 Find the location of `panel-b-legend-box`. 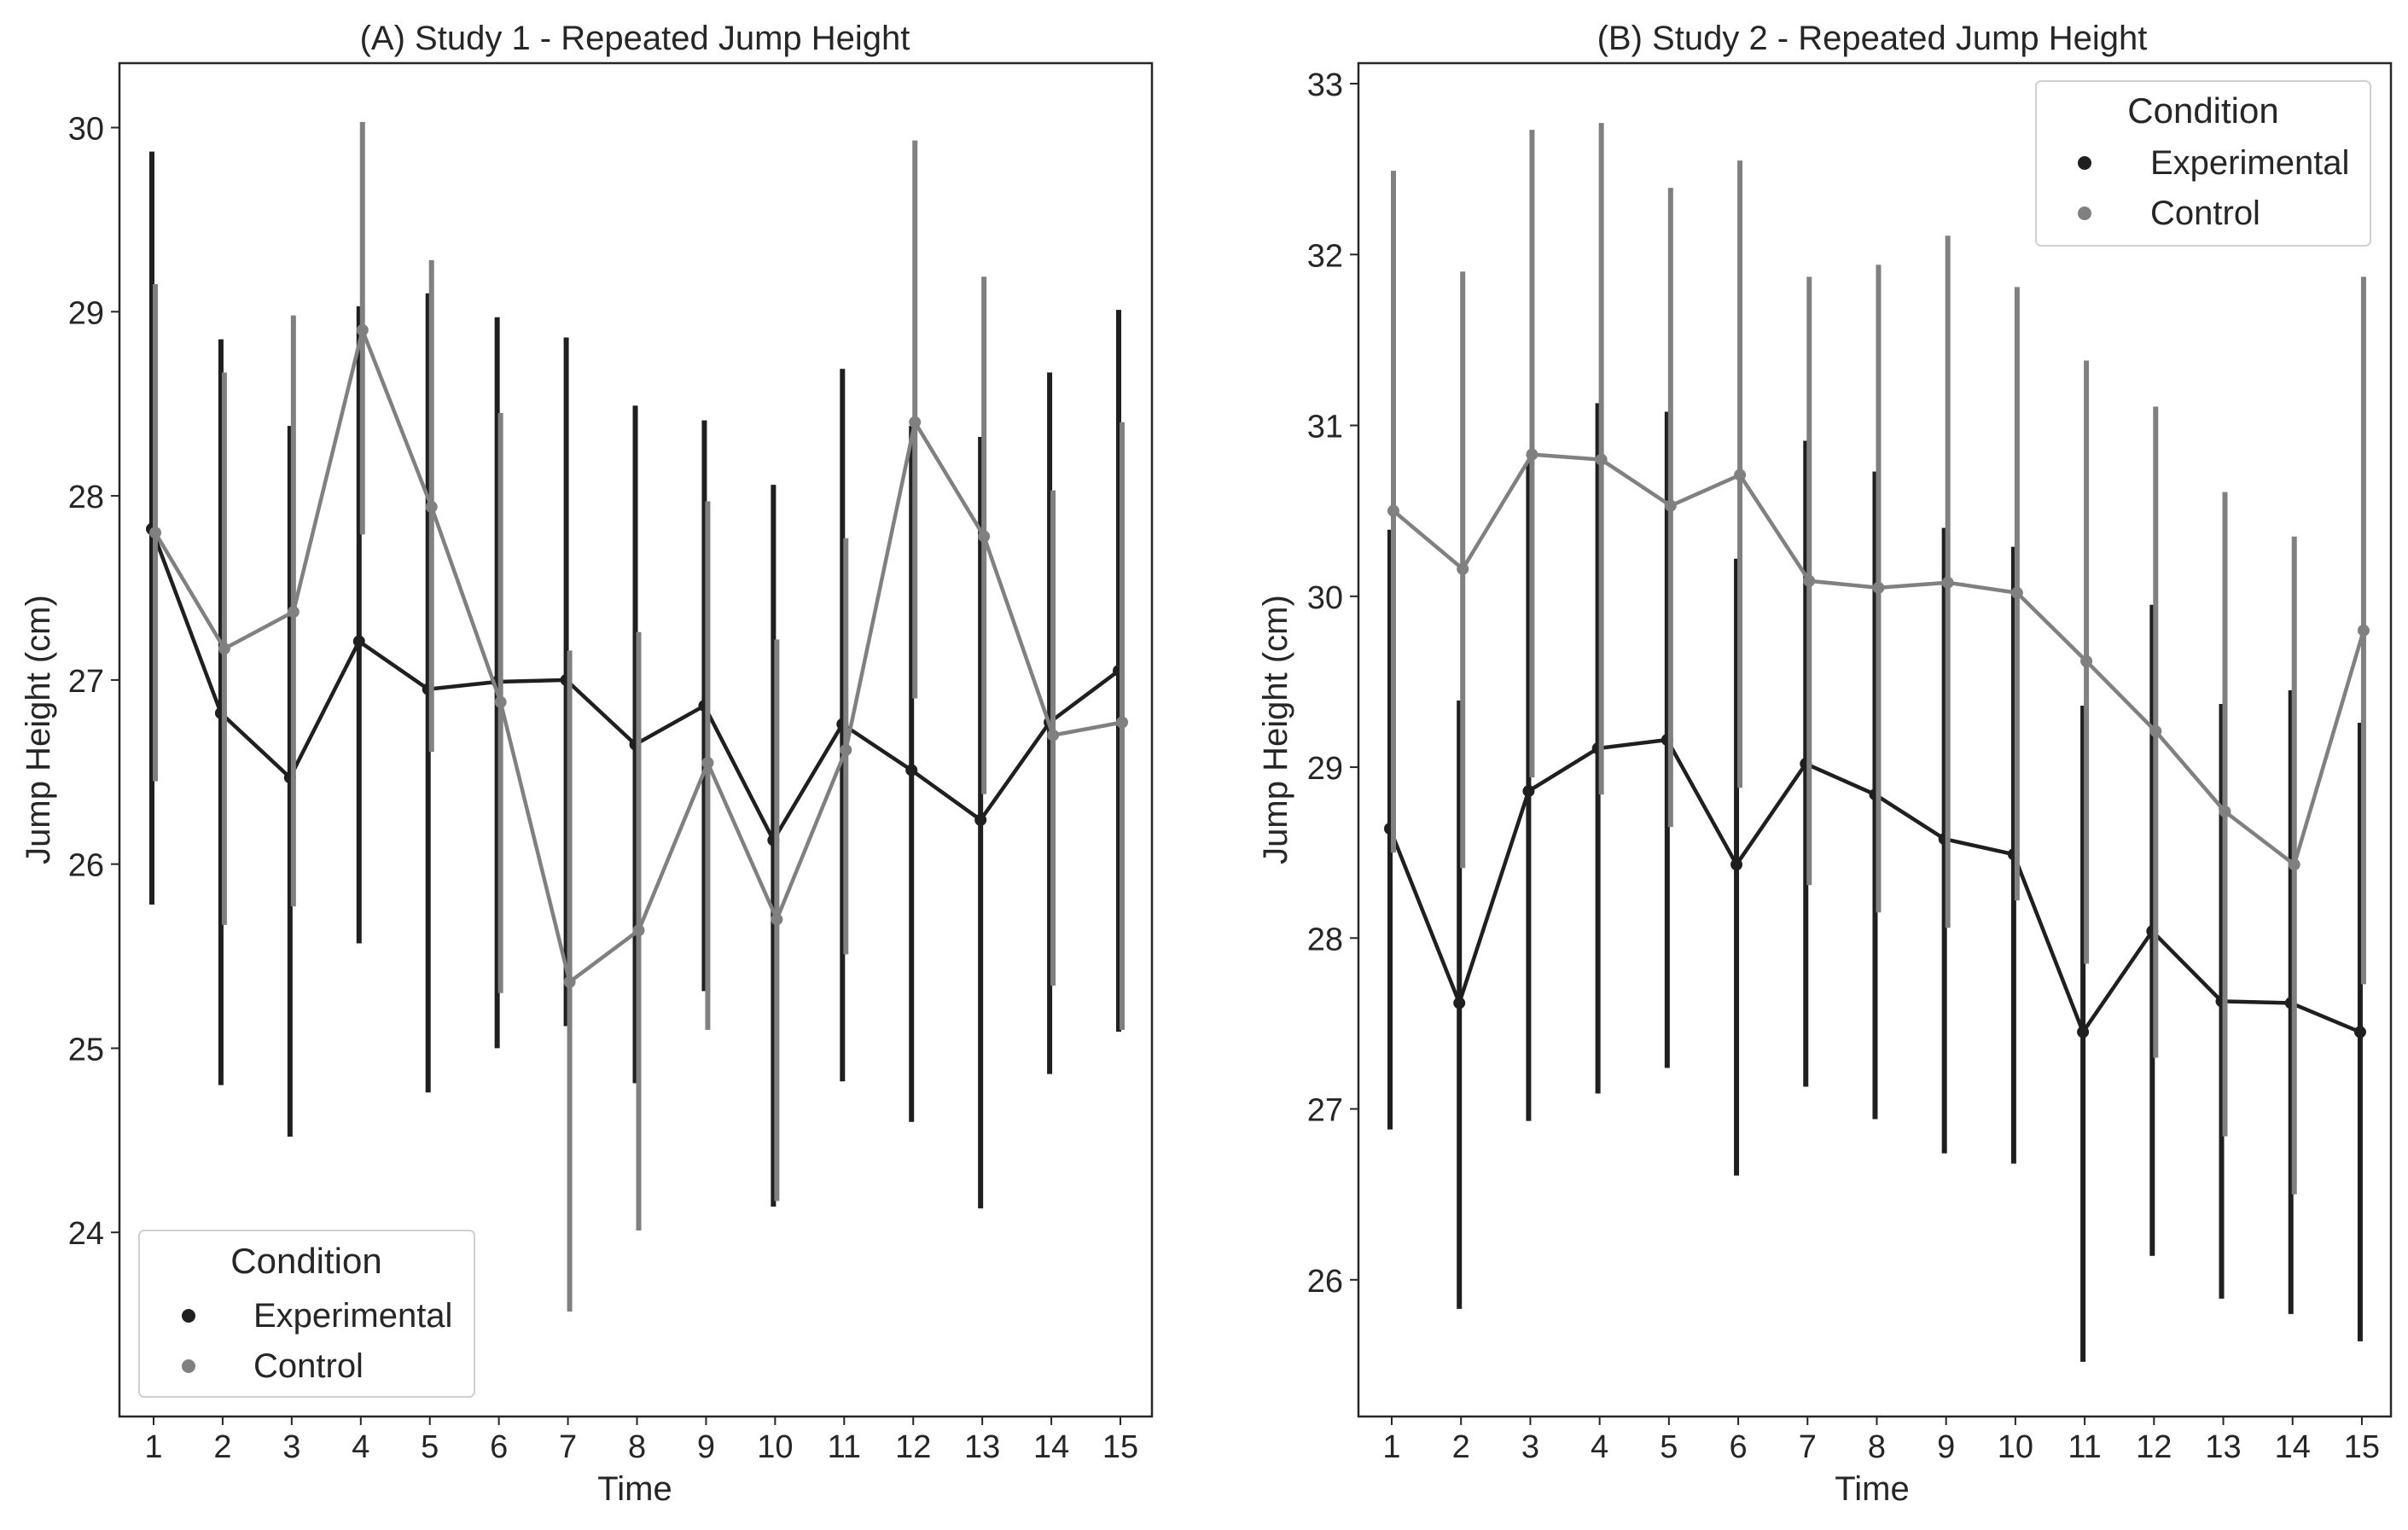

panel-b-legend-box is located at coordinates (2203, 163).